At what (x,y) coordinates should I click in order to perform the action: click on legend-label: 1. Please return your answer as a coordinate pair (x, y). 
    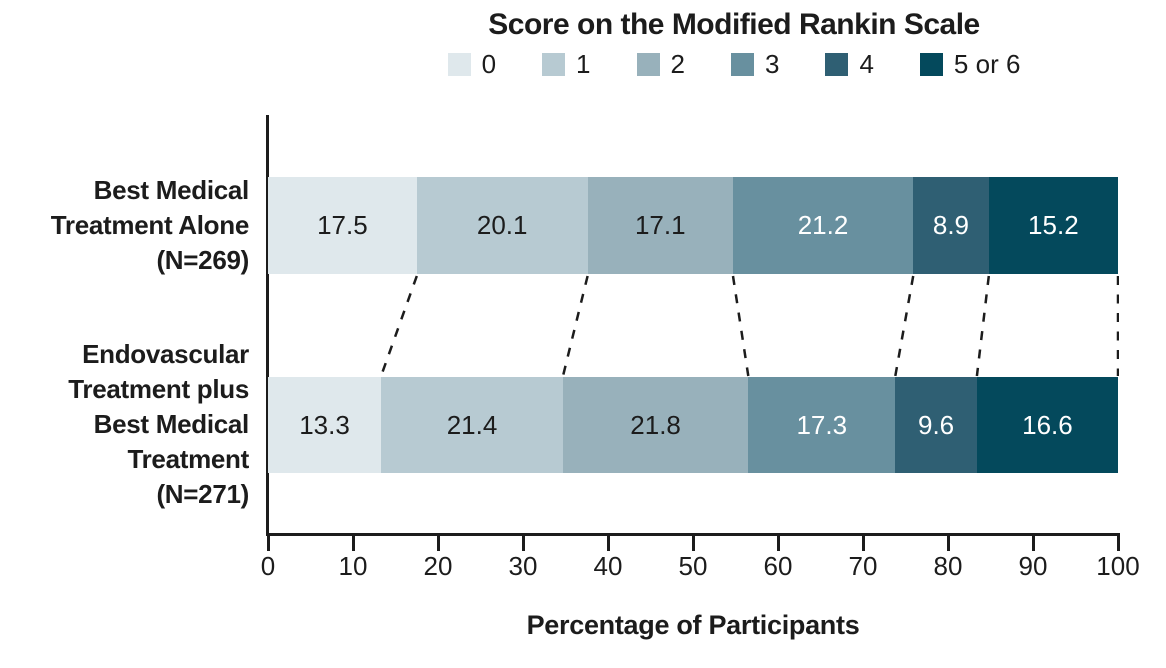
    Looking at the image, I should click on (583, 64).